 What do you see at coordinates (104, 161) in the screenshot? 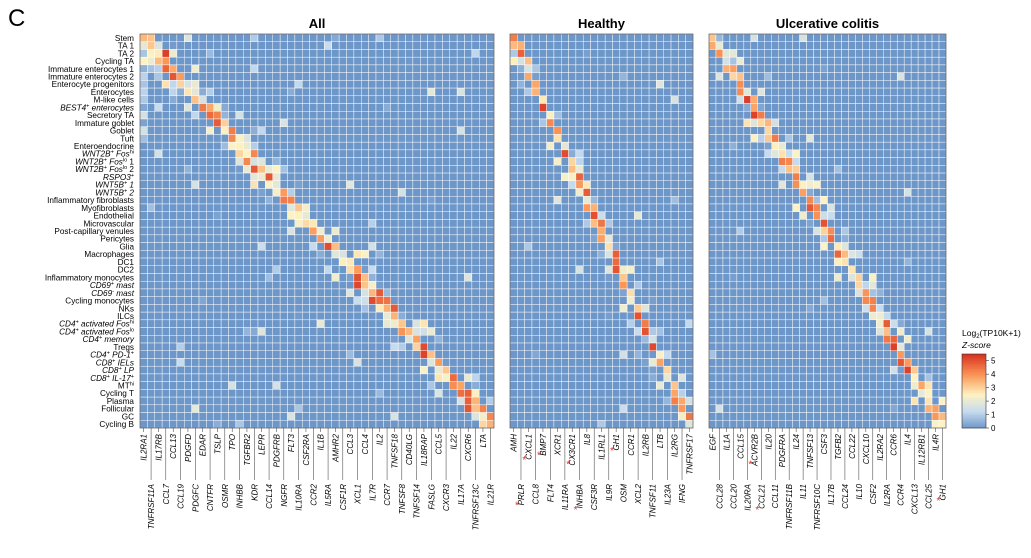
I see `row-label: WNT2B+ Foslo 1` at bounding box center [104, 161].